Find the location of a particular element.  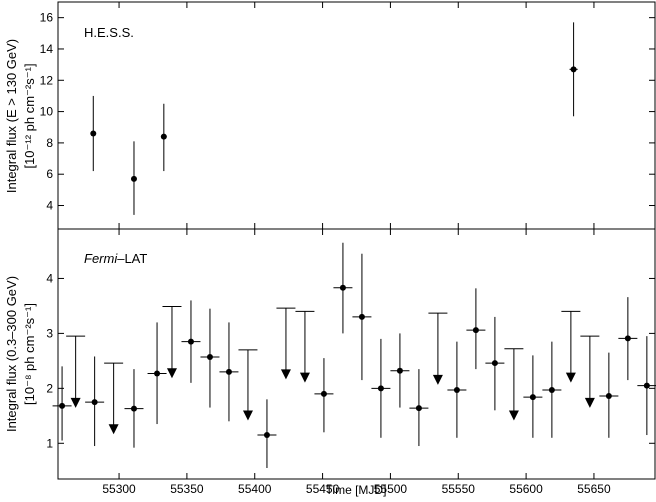

fermi-x-tick-label: 55300 is located at coordinates (119, 489).